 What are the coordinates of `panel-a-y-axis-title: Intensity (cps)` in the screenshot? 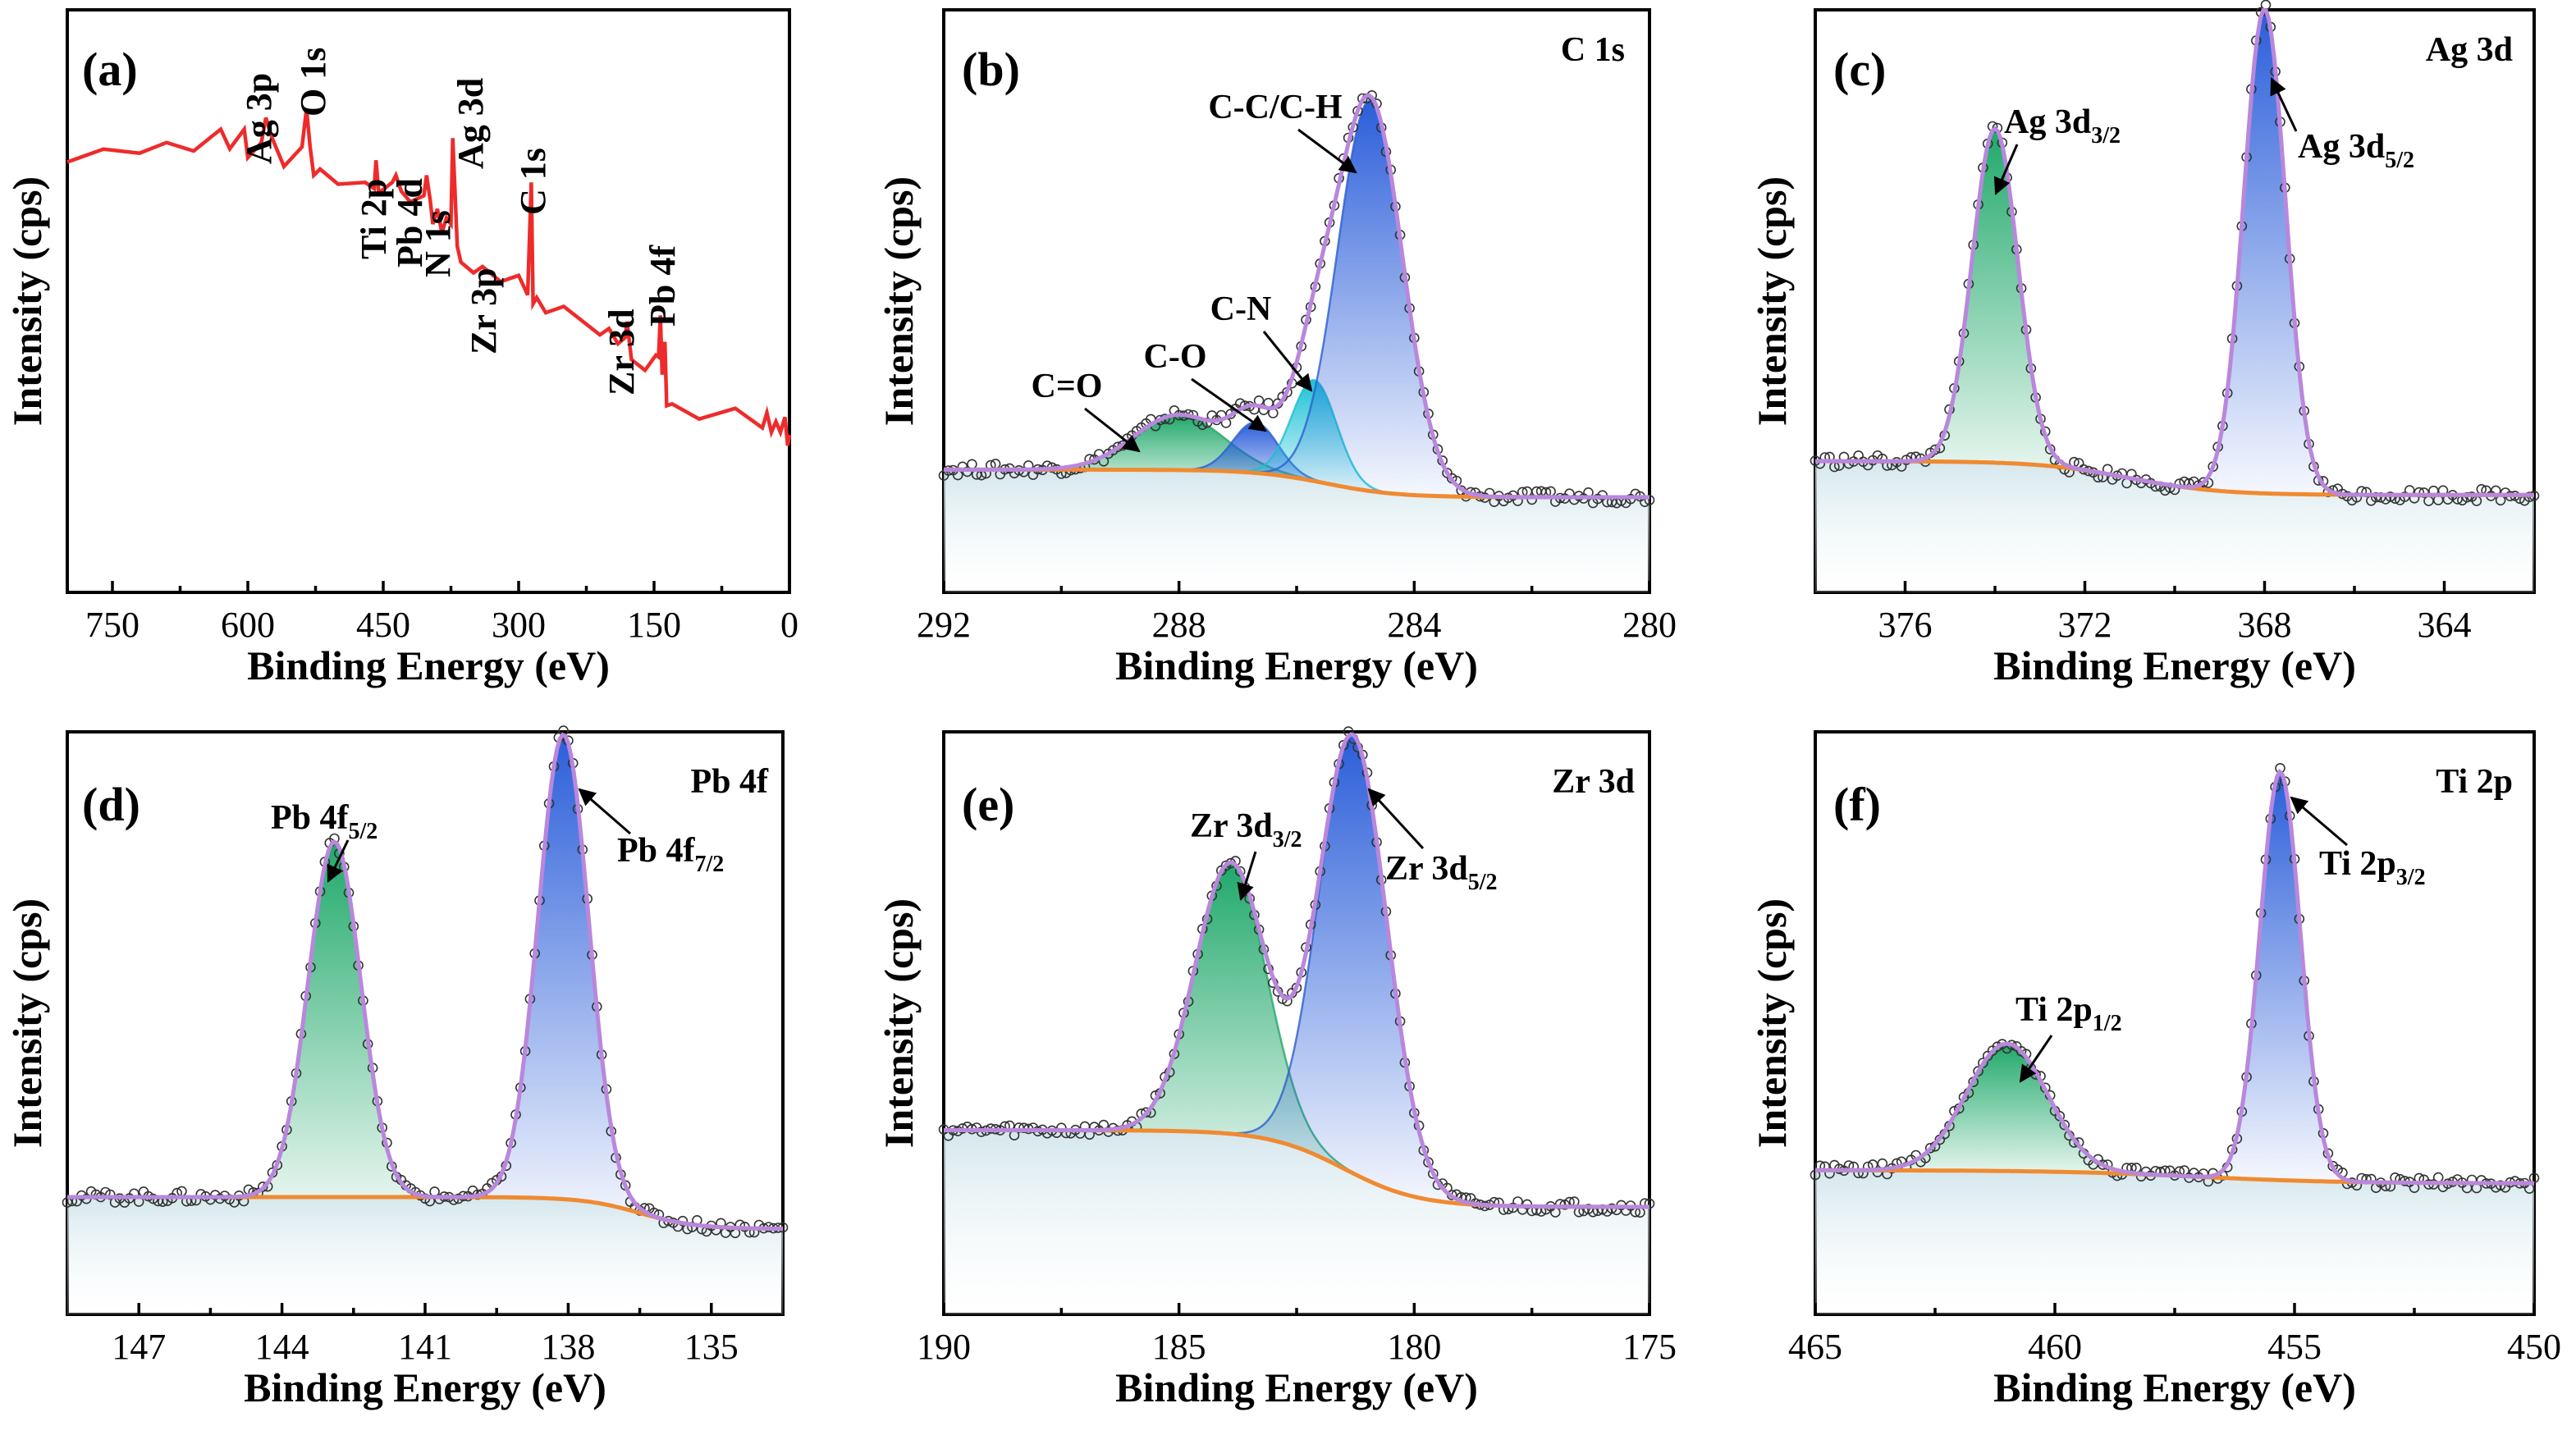 It's located at (27, 301).